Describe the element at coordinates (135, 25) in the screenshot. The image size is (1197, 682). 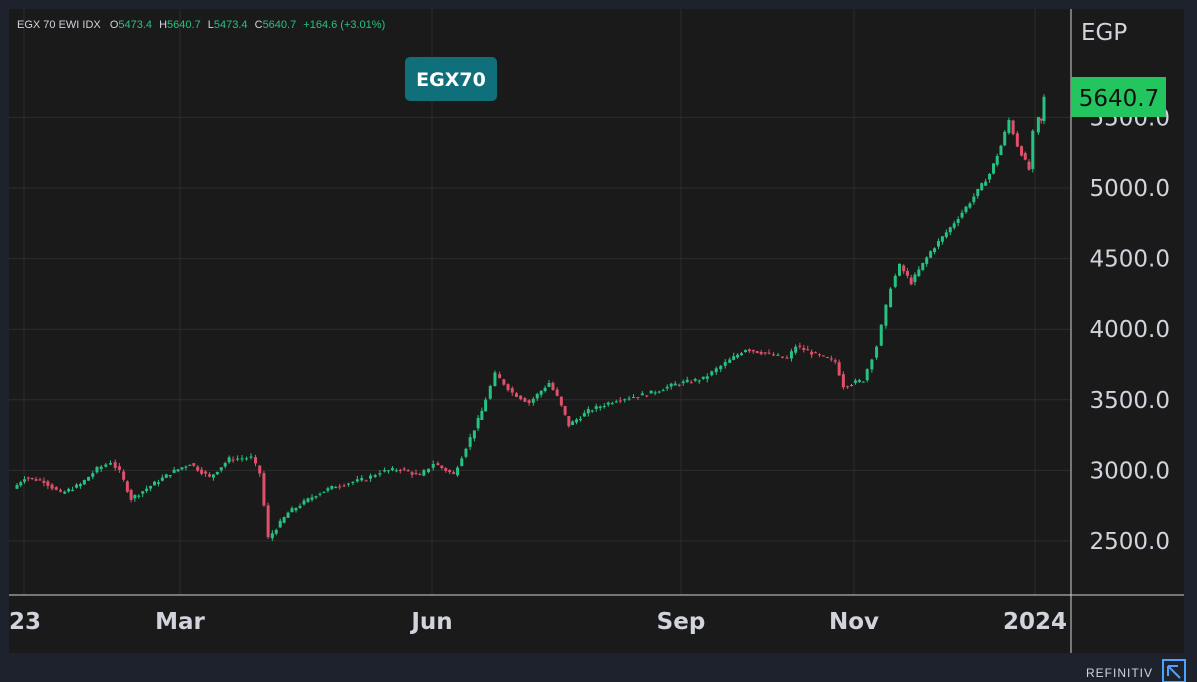
I see `open-value: 5473.4` at that location.